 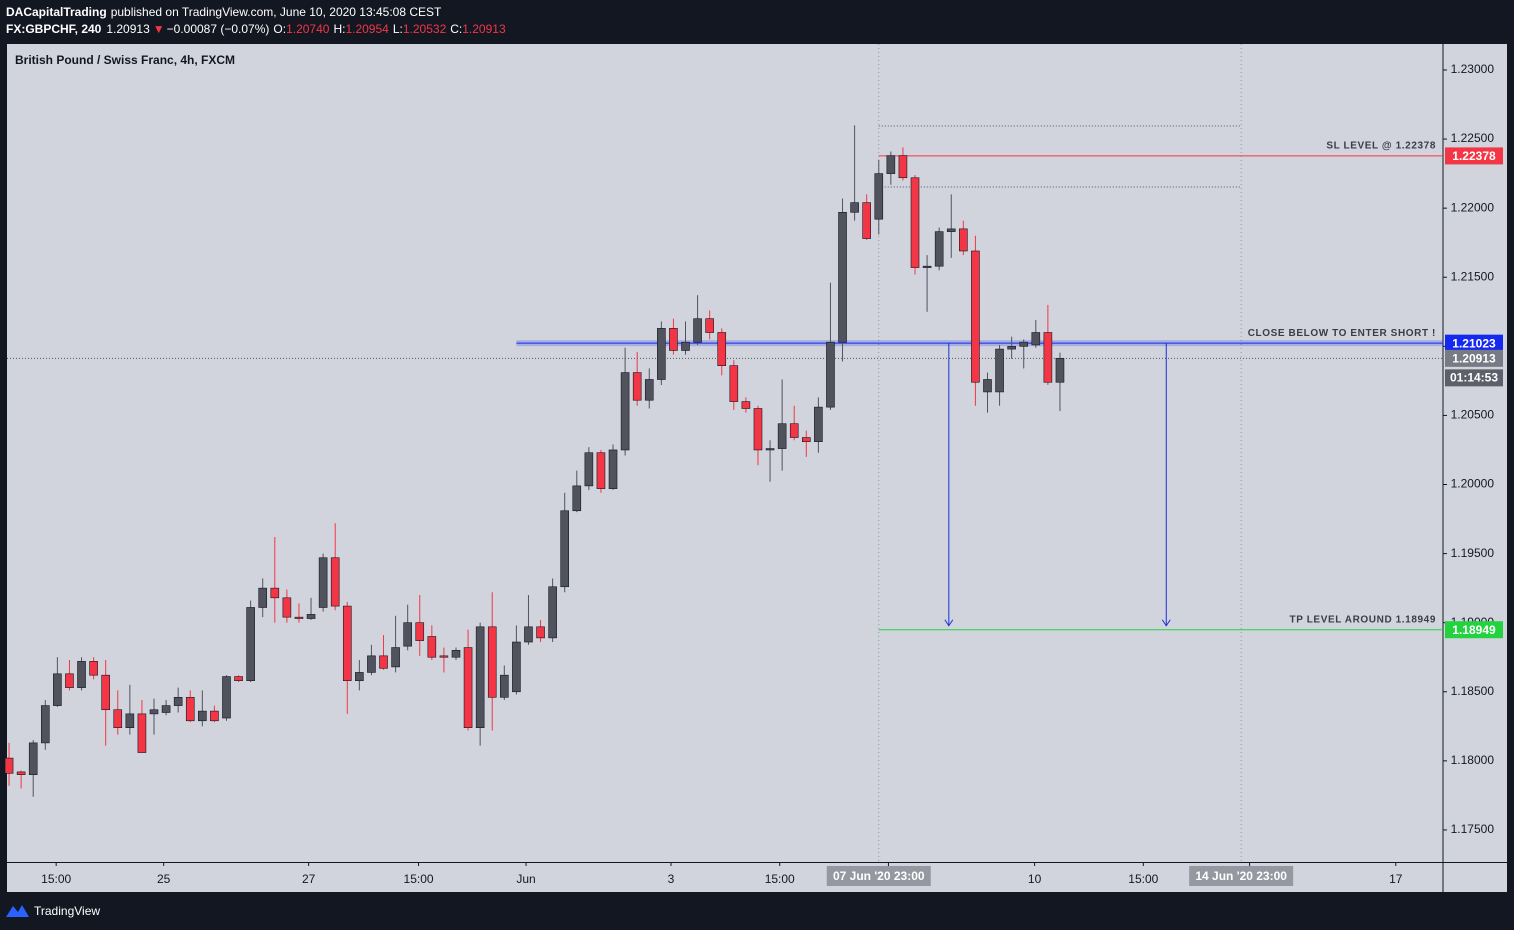 I want to click on countdown: 01:14:53, so click(x=1474, y=378).